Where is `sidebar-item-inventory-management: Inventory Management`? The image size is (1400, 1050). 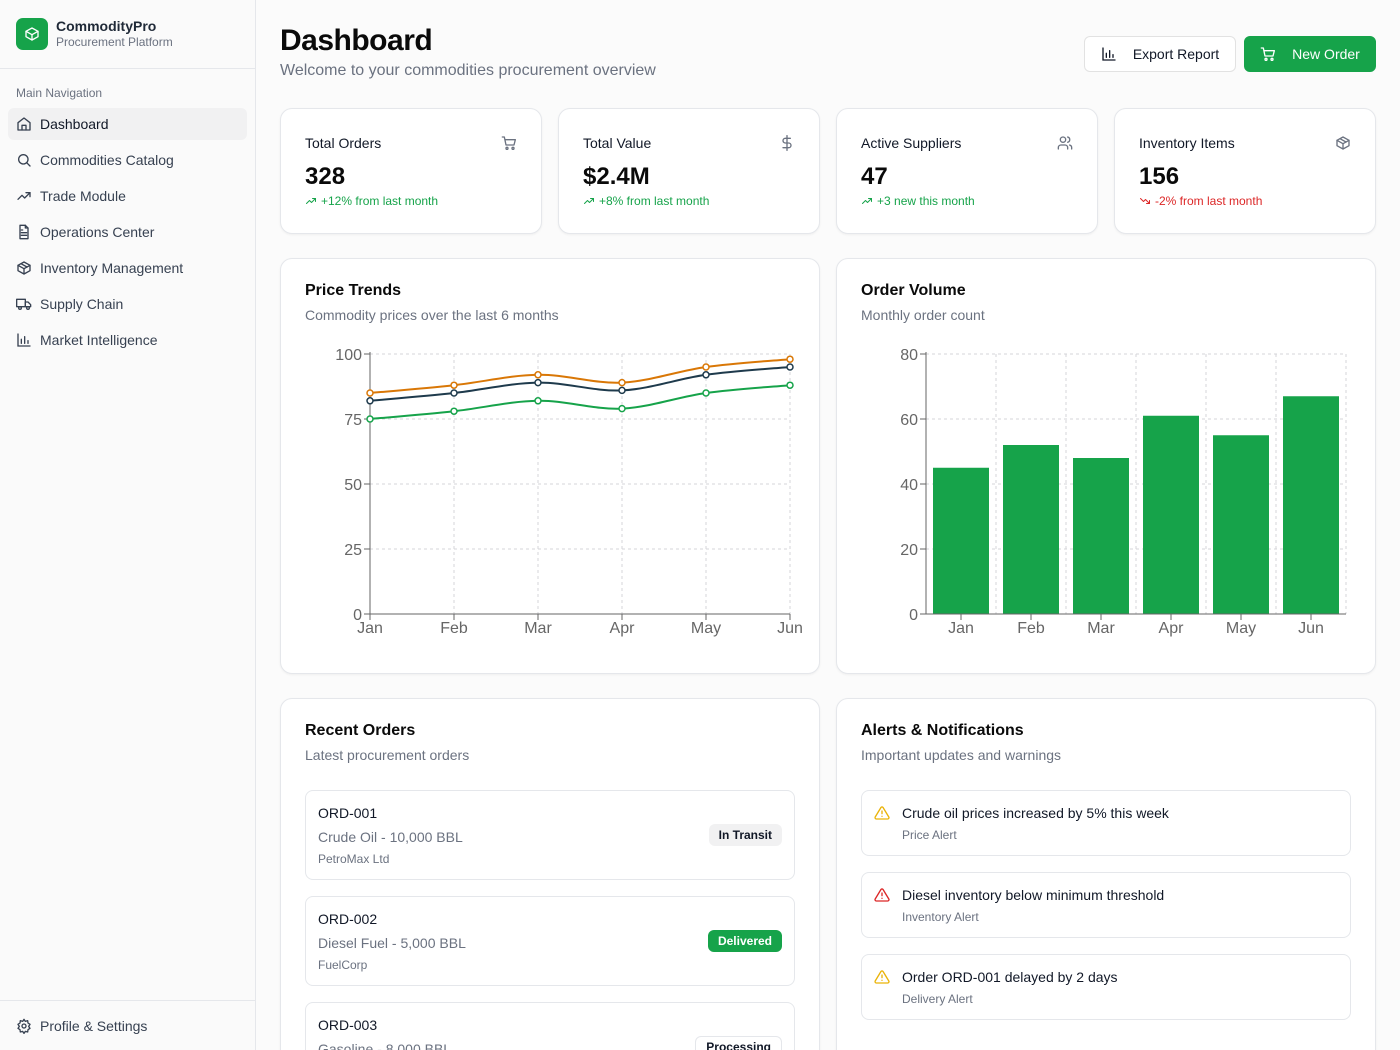
sidebar-item-inventory-management: Inventory Management is located at coordinates (127, 268).